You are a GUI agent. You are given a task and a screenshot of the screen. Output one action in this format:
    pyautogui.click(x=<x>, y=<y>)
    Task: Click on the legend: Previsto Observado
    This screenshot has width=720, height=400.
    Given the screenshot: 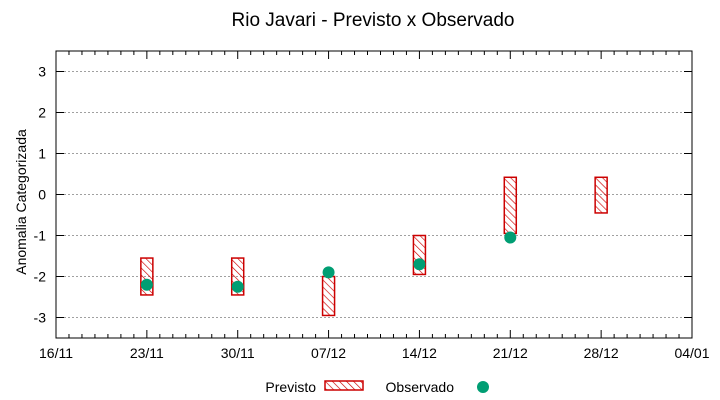 What is the action you would take?
    pyautogui.click(x=377, y=387)
    